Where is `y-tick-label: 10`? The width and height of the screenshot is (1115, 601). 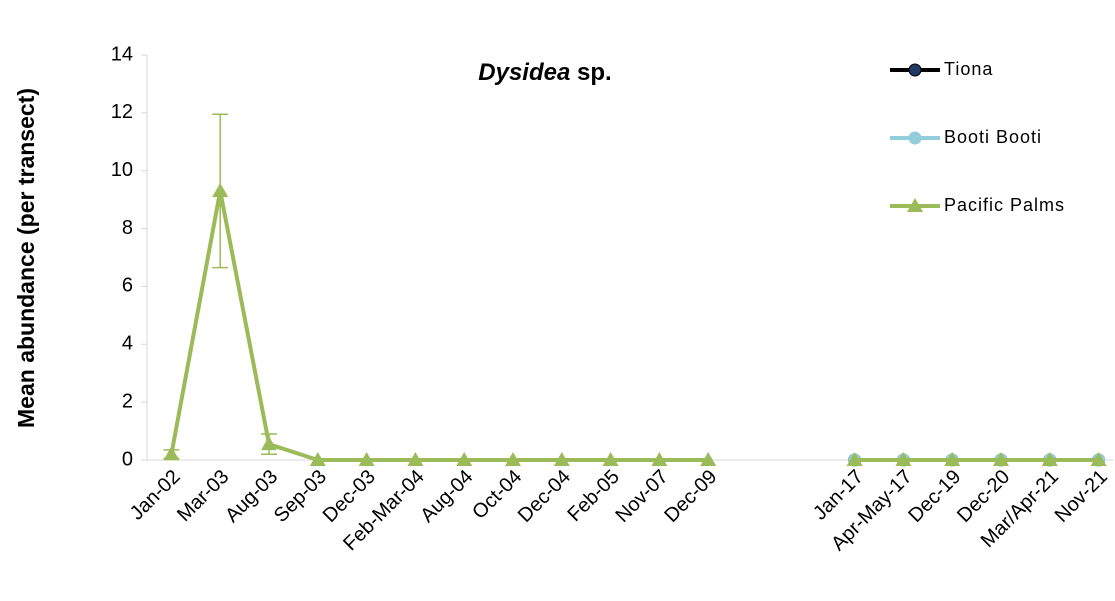
y-tick-label: 10 is located at coordinates (122, 170).